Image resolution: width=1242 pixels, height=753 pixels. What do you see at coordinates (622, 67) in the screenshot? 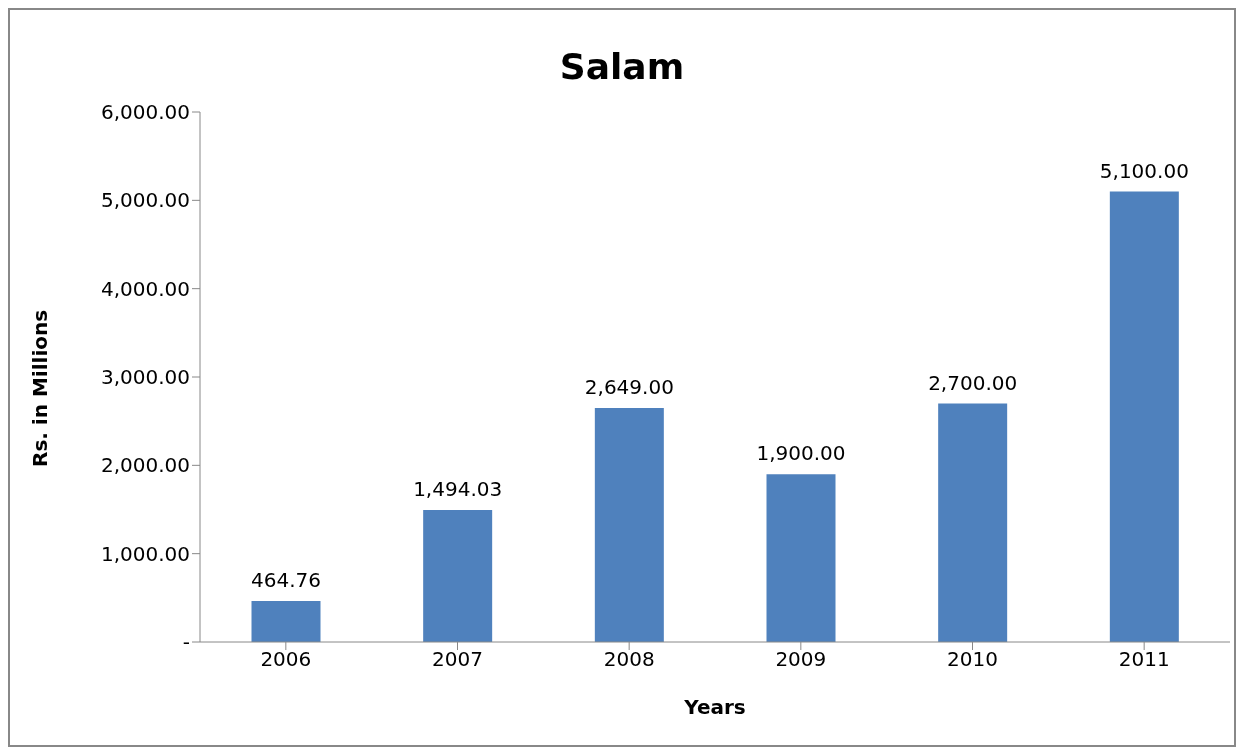
I see `chart-title: Salam` at bounding box center [622, 67].